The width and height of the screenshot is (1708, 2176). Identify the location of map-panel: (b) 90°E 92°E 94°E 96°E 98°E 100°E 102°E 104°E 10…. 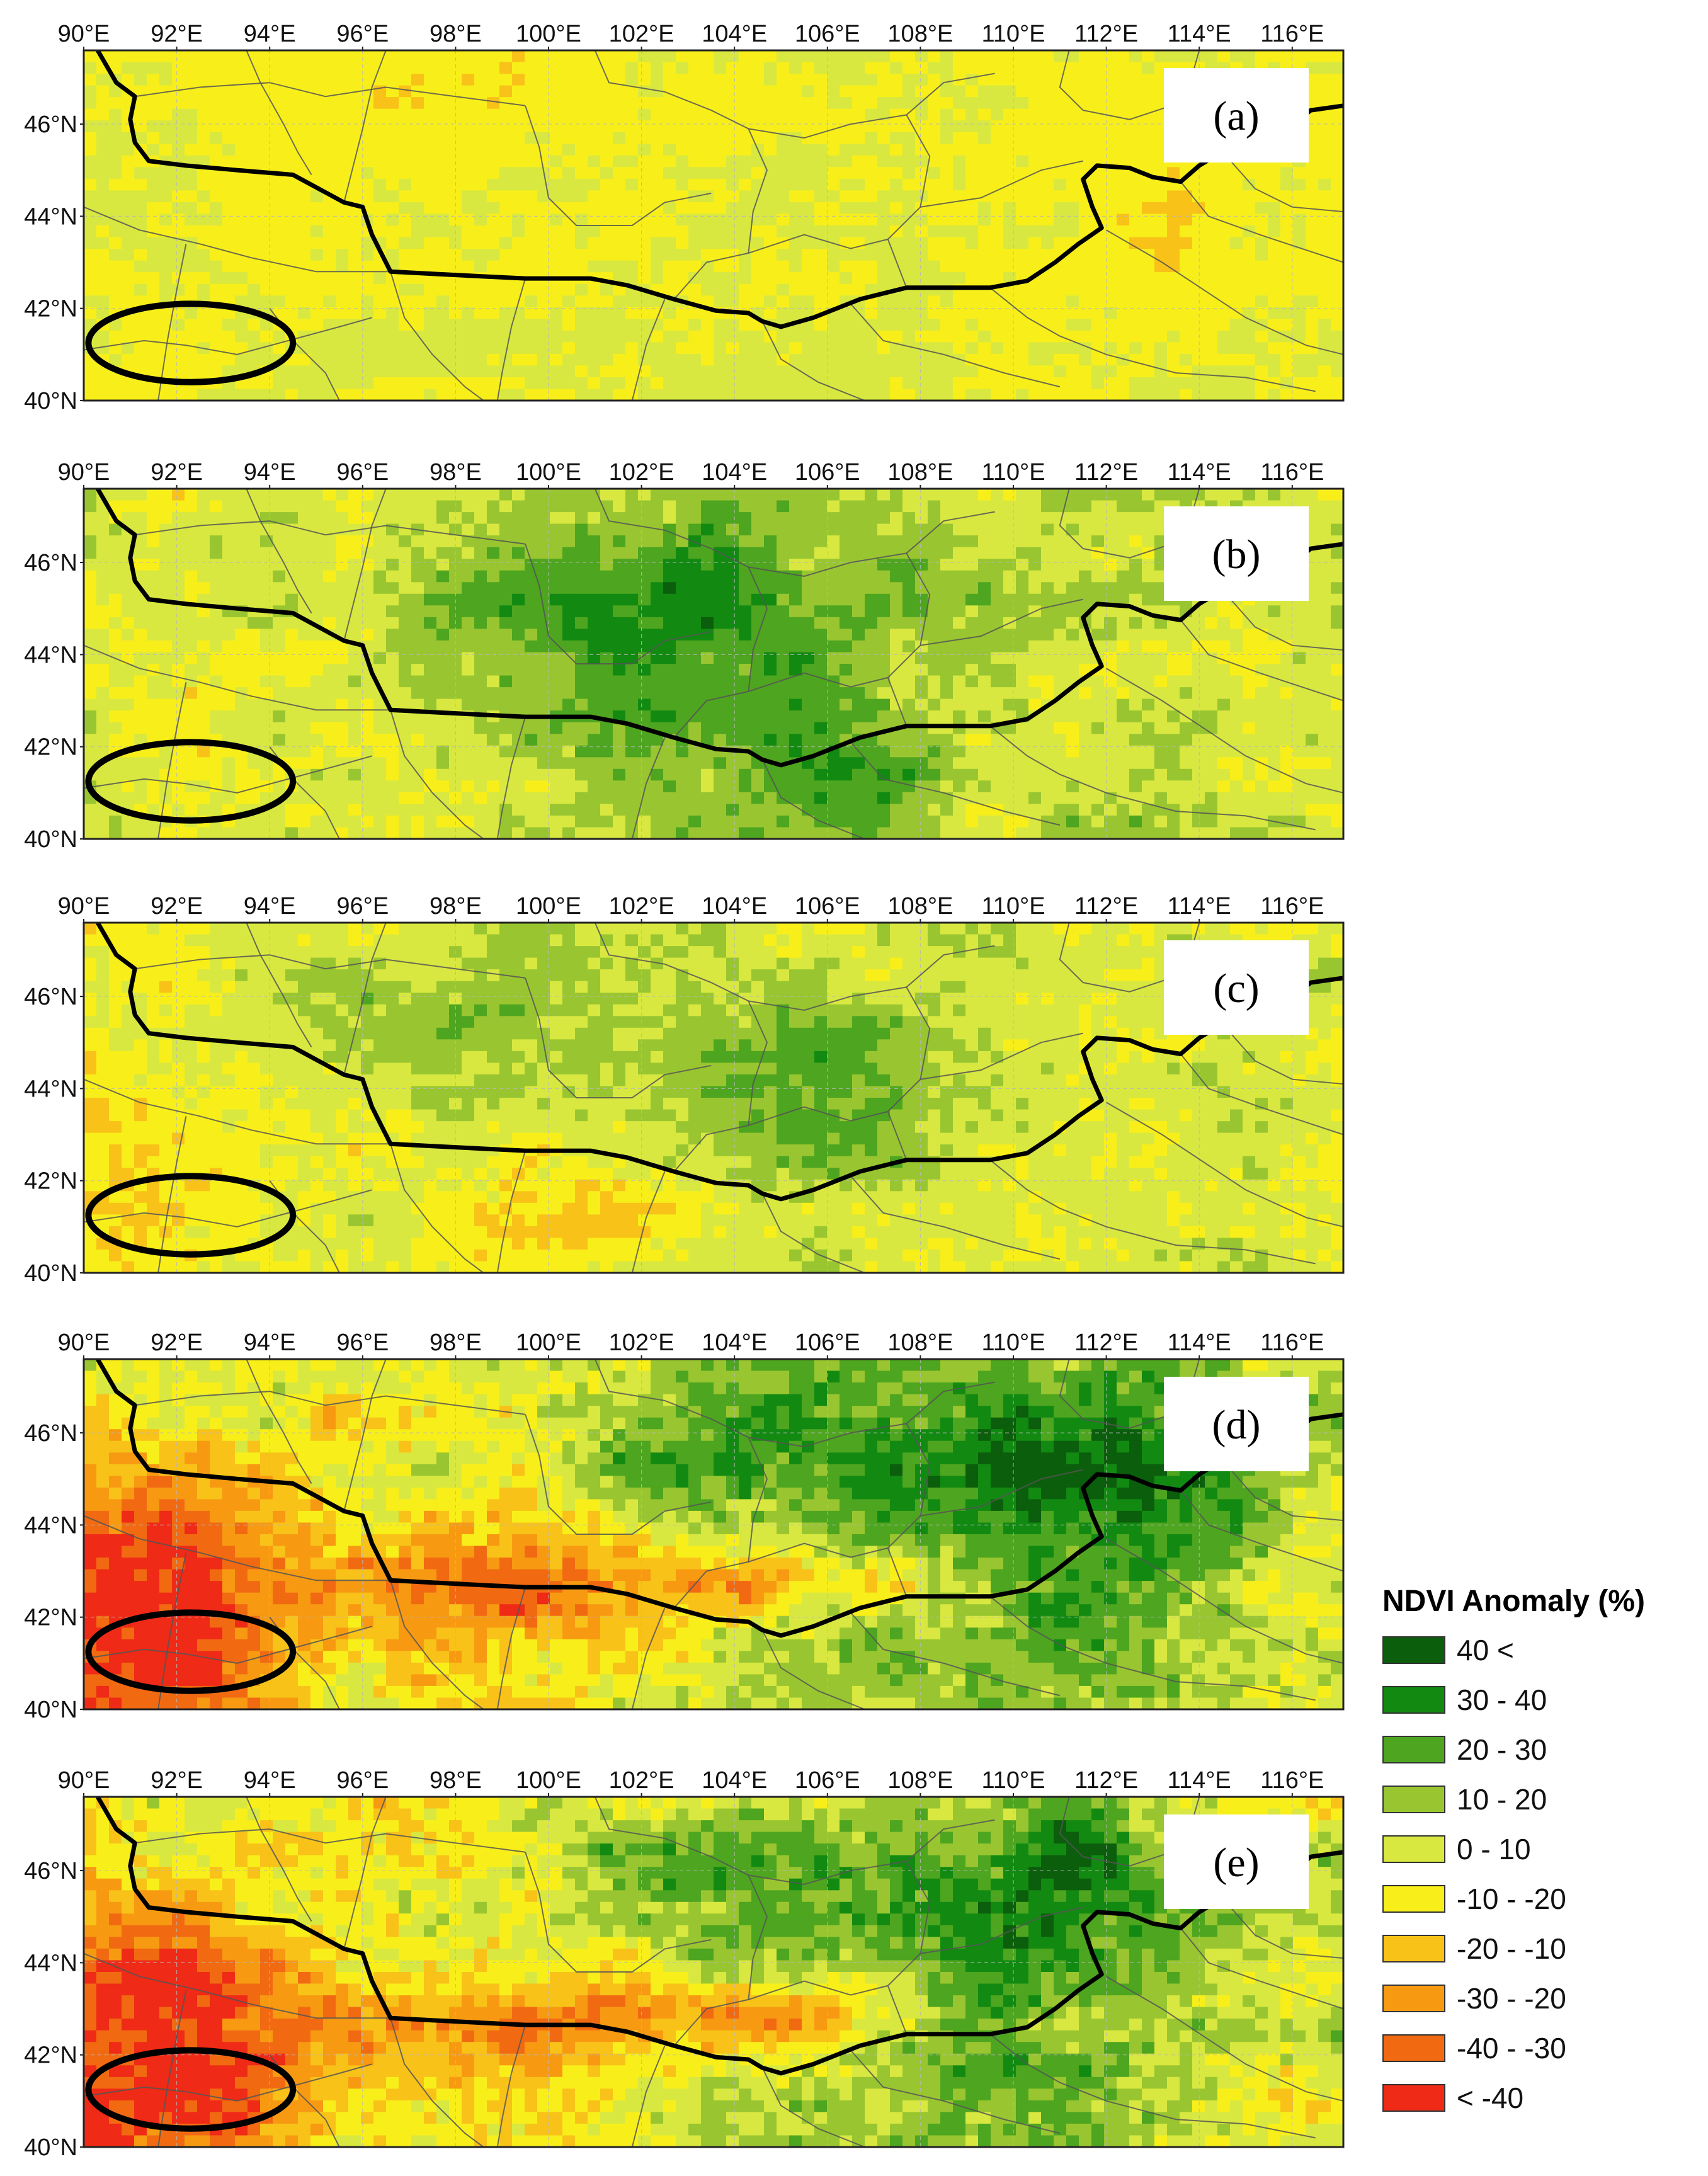
(685, 656).